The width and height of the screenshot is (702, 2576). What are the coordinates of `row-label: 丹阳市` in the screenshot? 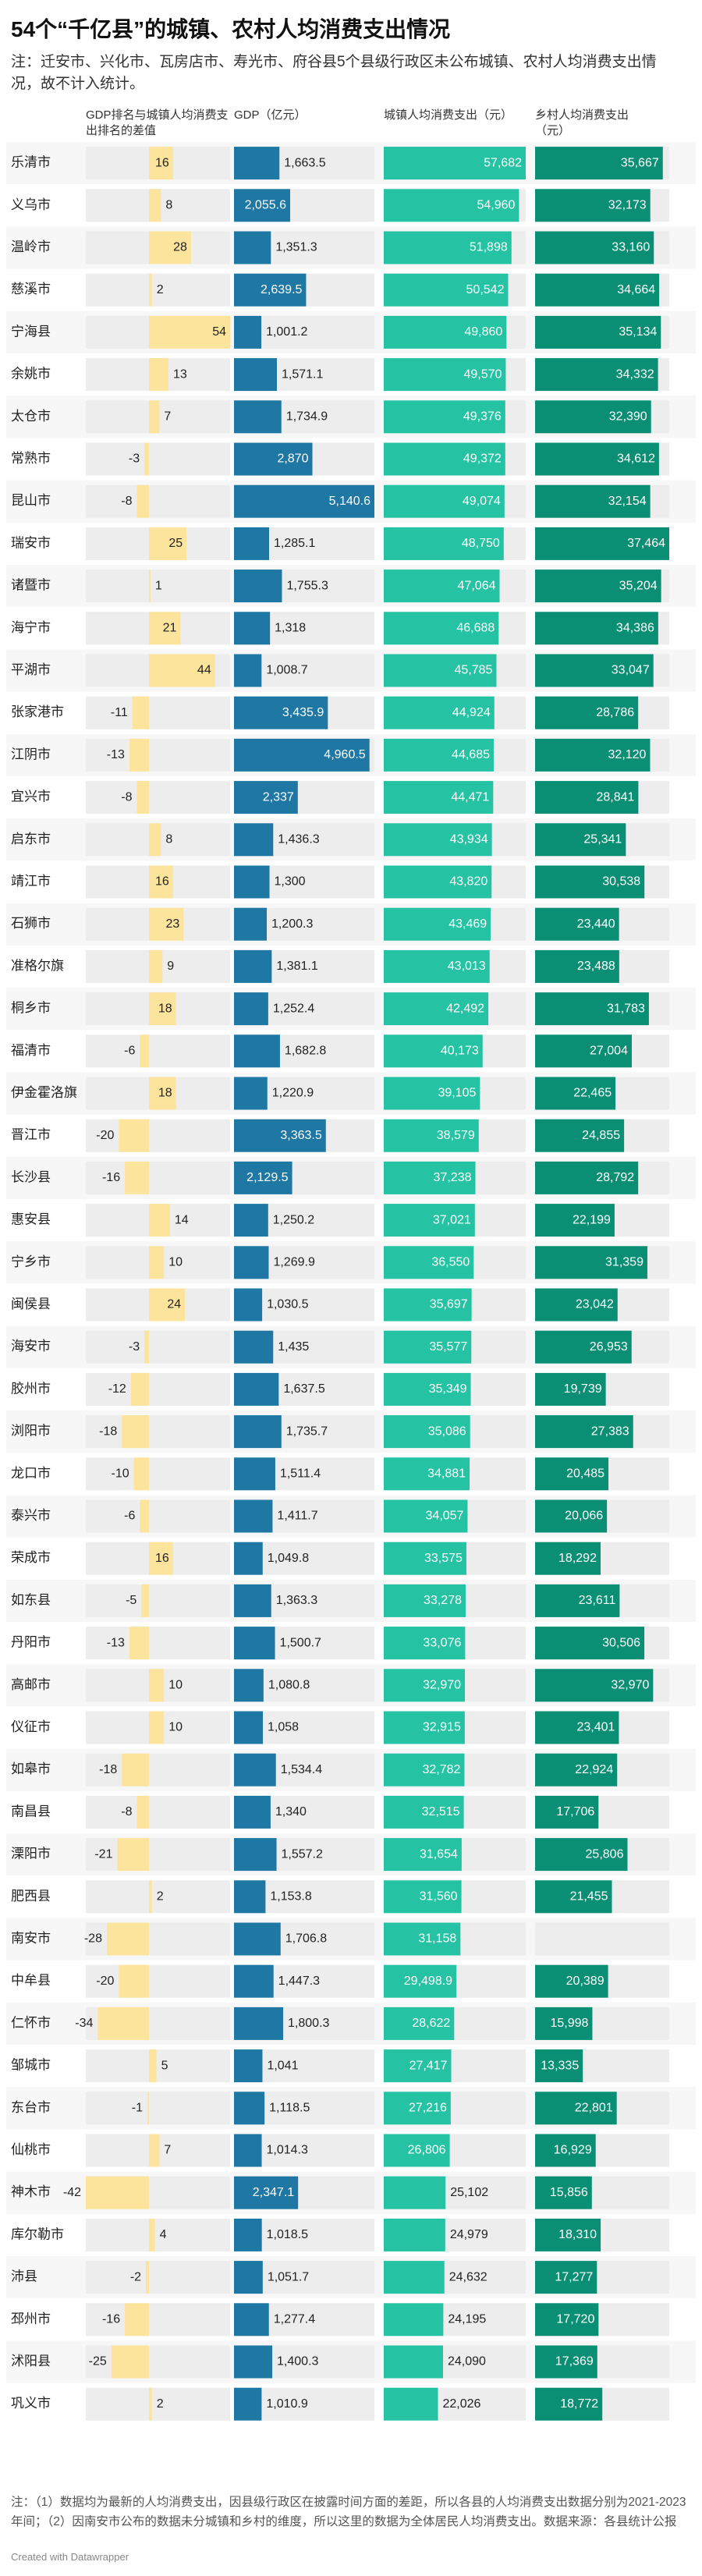 It's located at (31, 1642).